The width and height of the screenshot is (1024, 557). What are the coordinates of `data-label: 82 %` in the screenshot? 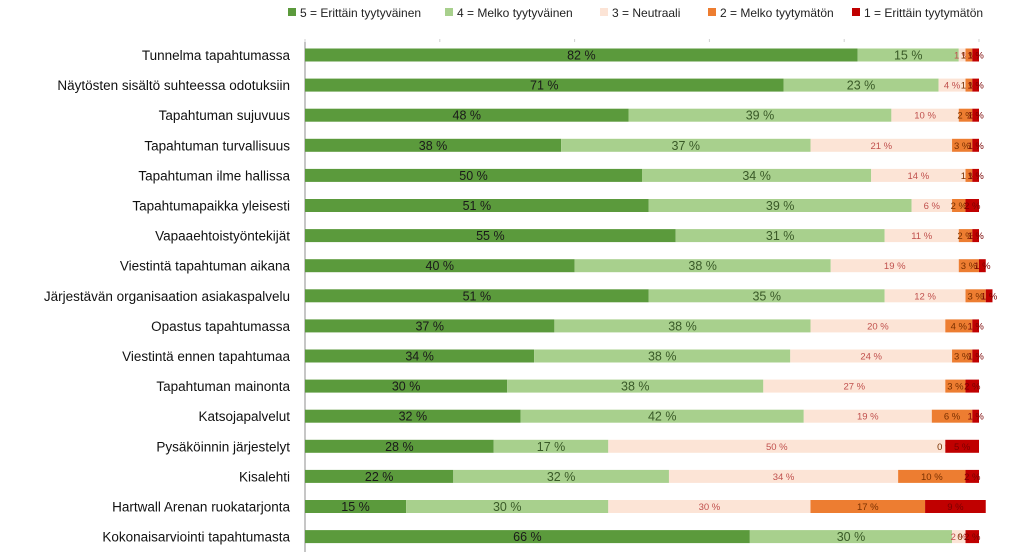 It's located at (581, 56).